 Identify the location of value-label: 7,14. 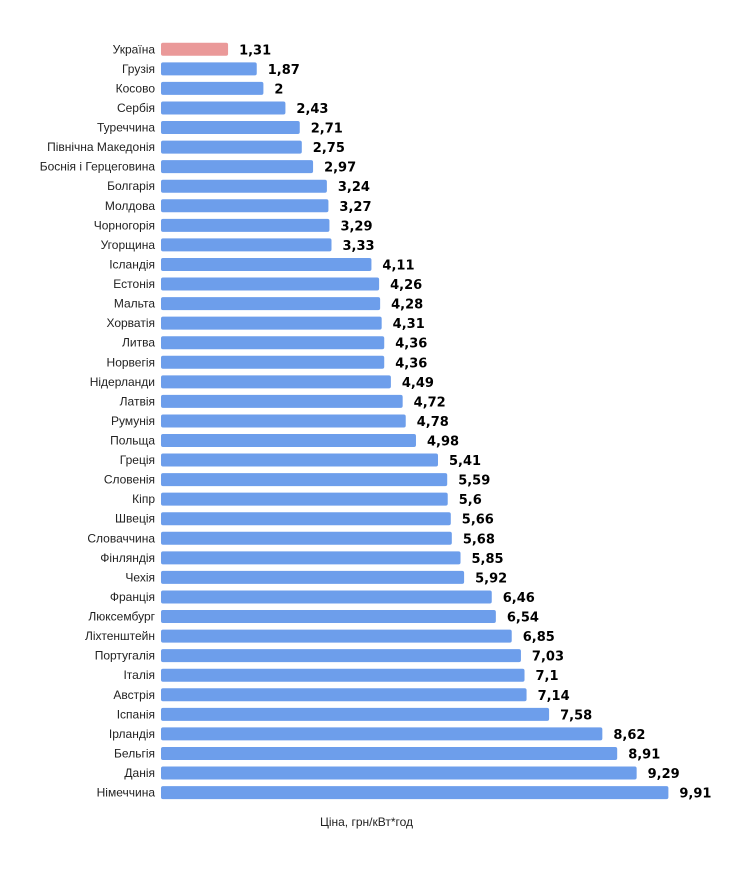
(554, 696).